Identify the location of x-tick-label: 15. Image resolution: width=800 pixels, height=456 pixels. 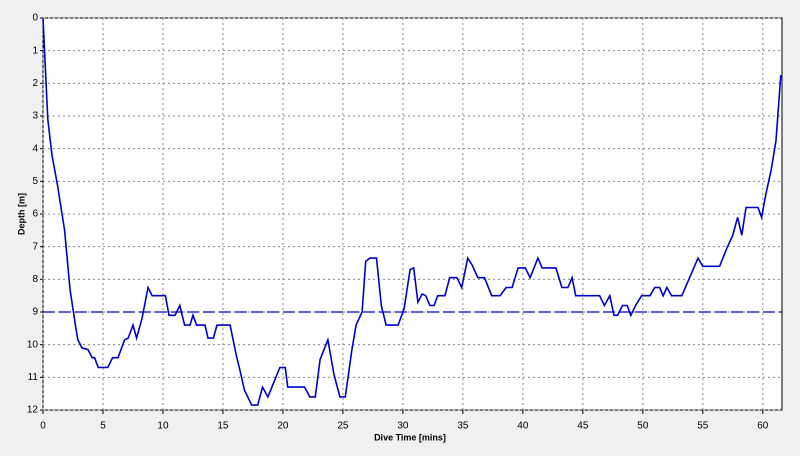
(223, 426).